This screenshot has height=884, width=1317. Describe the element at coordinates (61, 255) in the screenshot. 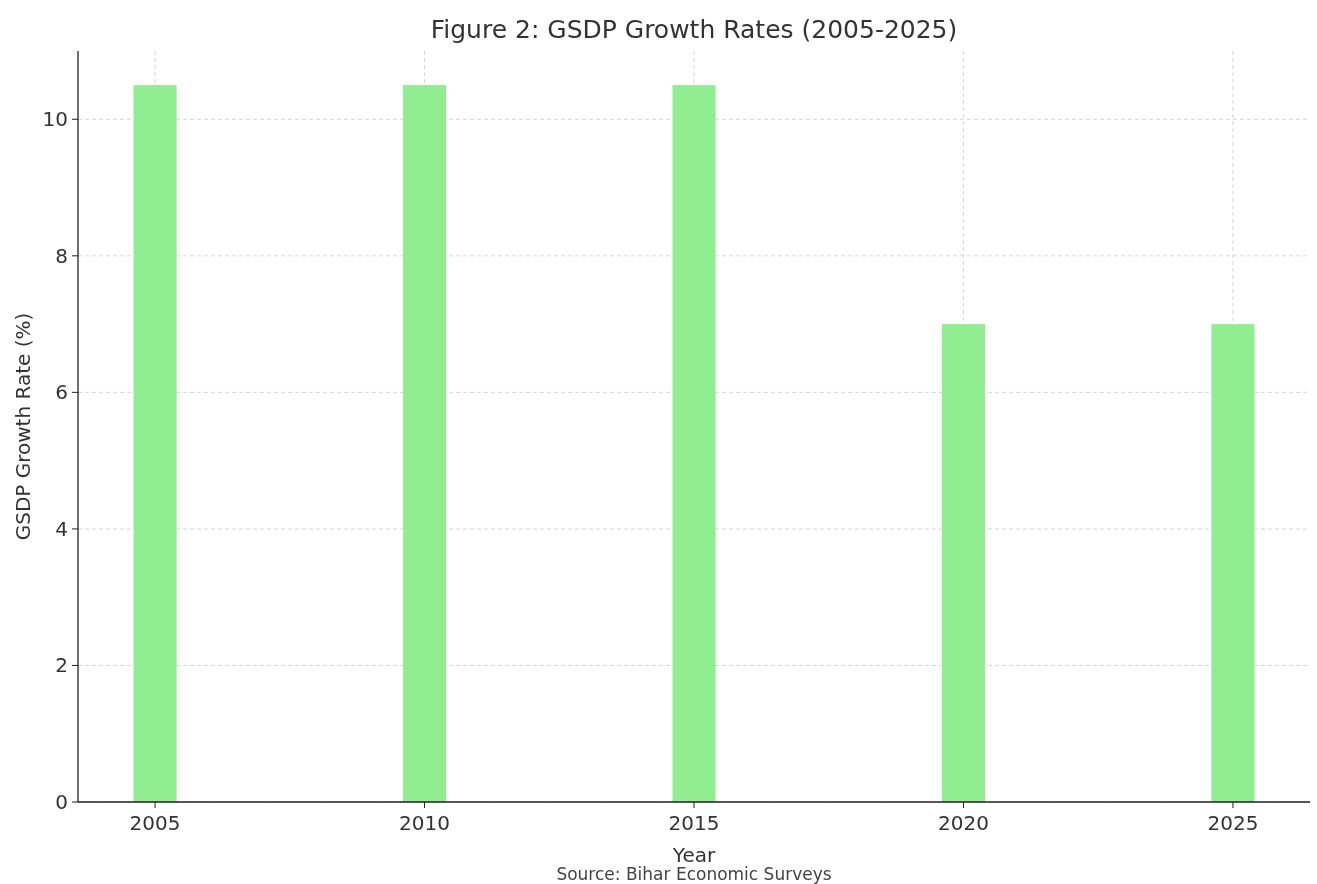

I see `y-tick-label: 8` at that location.